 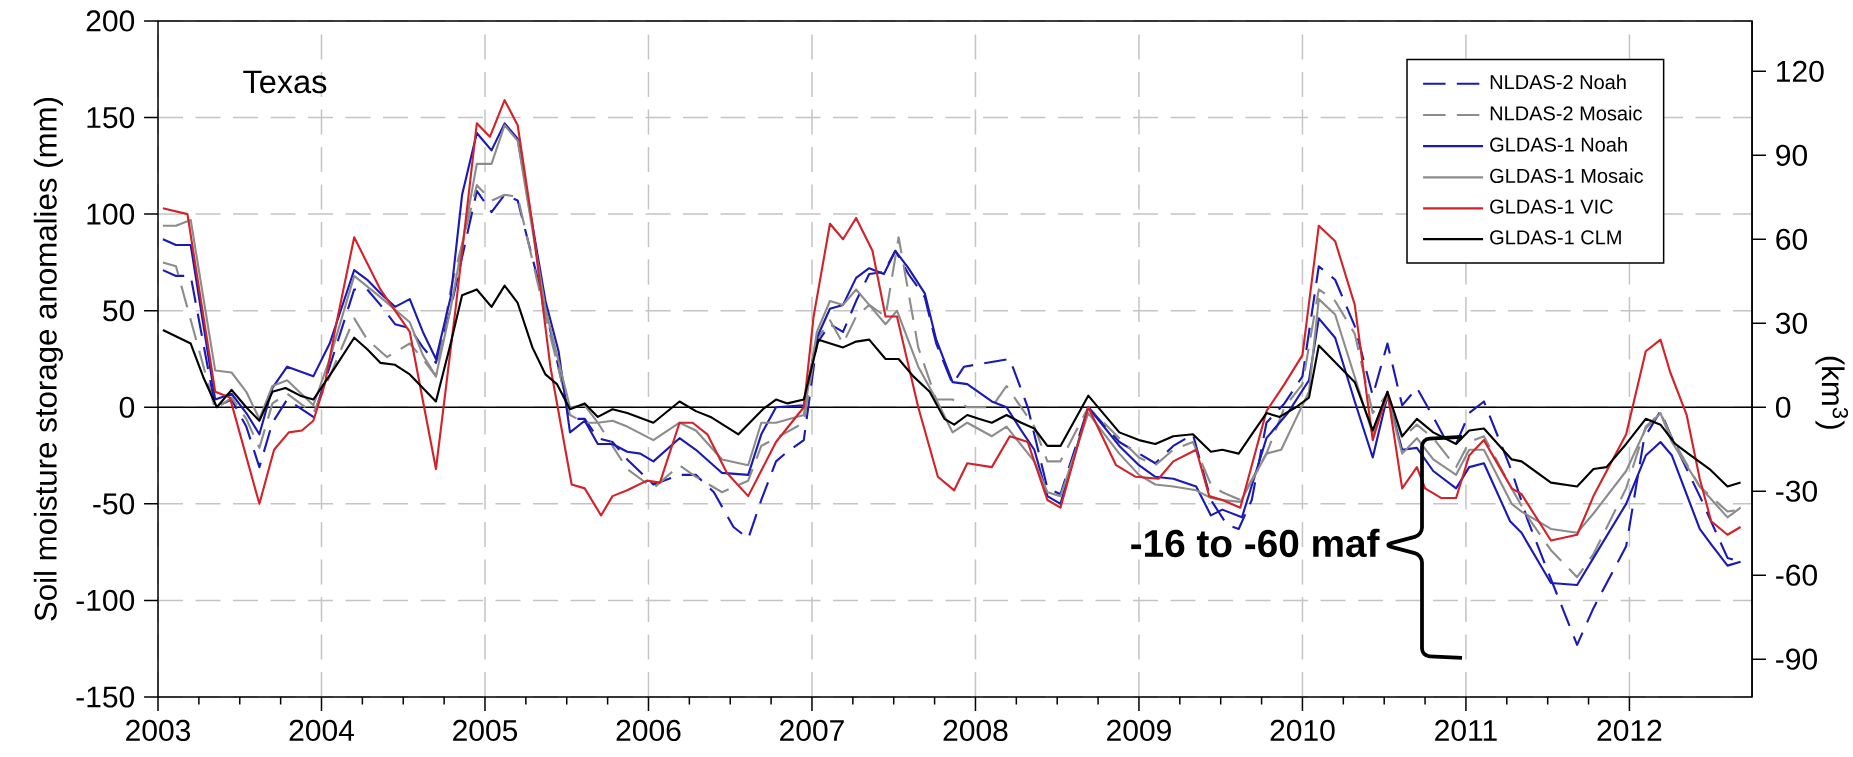 What do you see at coordinates (1139, 730) in the screenshot?
I see `x-tick-label: 2009` at bounding box center [1139, 730].